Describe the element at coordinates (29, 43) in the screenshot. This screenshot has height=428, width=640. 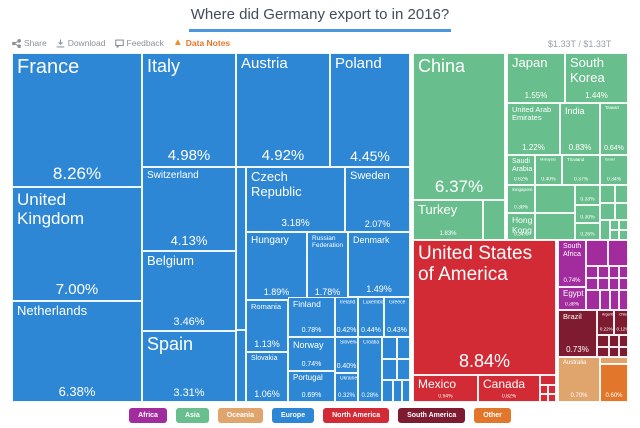
I see `share-button: Share` at that location.